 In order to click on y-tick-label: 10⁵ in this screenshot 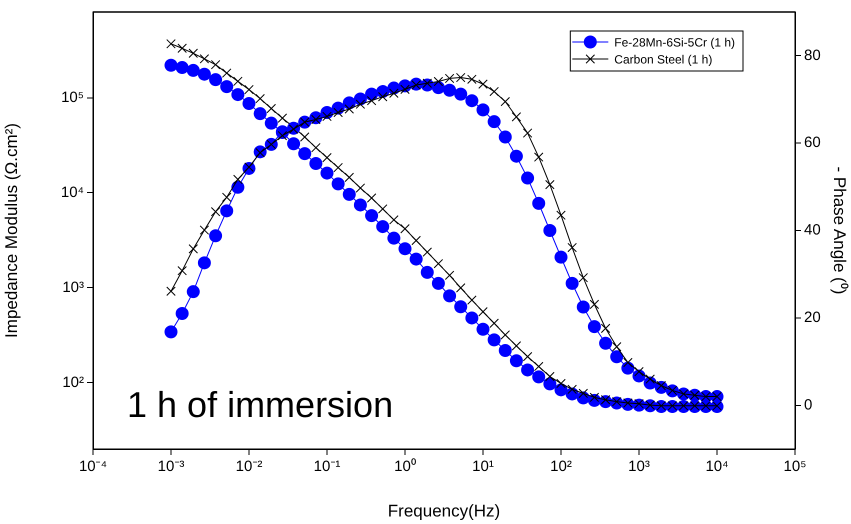, I will do `click(72, 97)`.